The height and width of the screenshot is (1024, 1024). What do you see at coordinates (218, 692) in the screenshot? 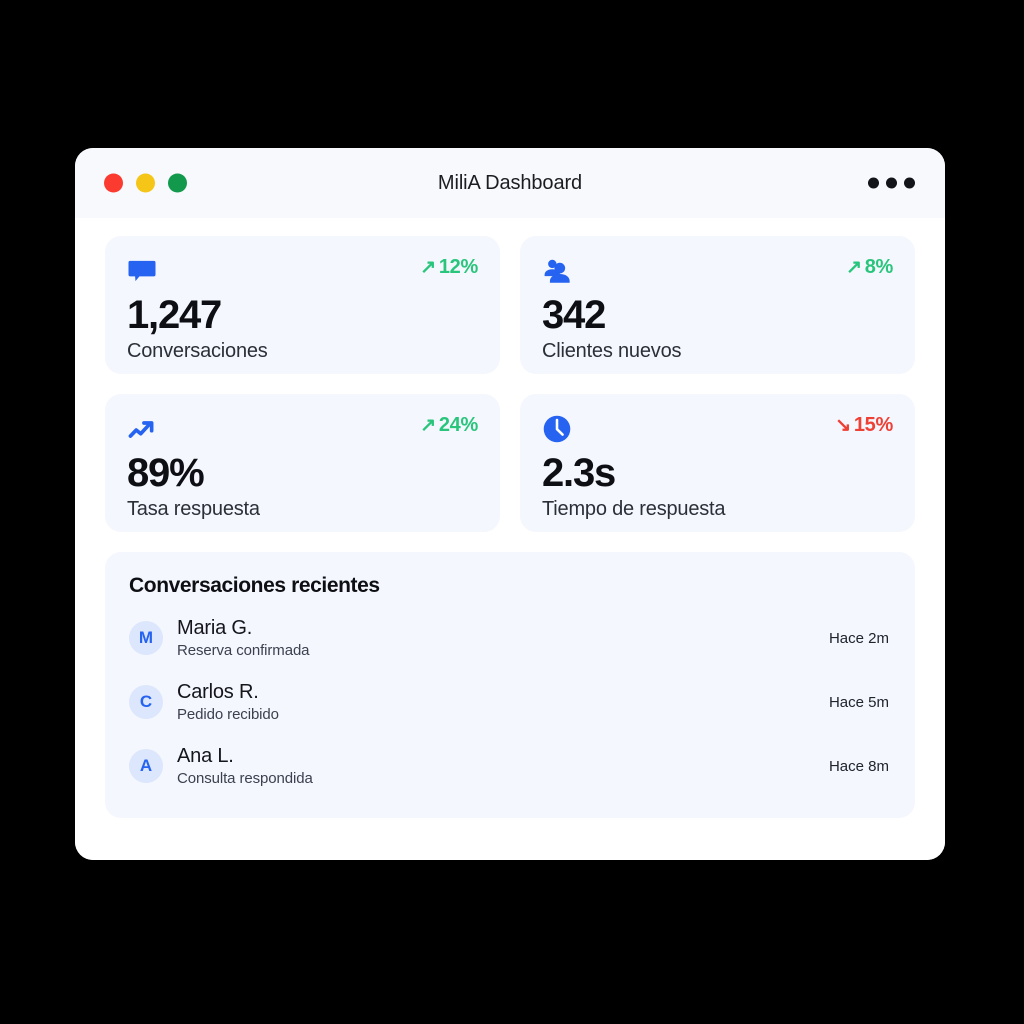
I see `contact-name: Carlos R.` at bounding box center [218, 692].